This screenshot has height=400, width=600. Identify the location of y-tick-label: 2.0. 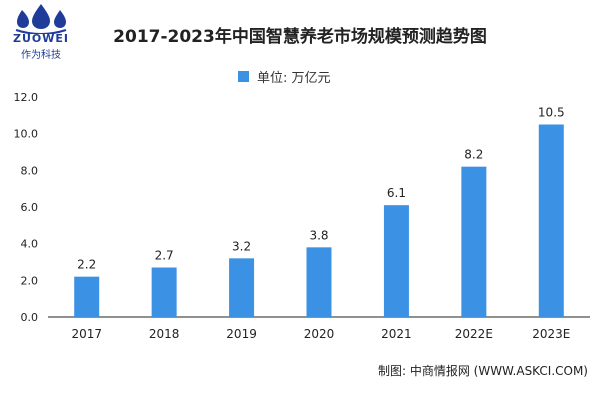
(30, 280).